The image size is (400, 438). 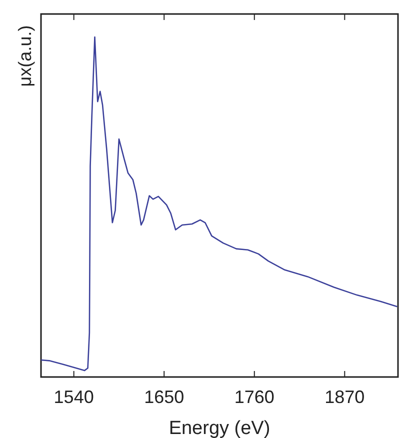 What do you see at coordinates (74, 397) in the screenshot?
I see `x-tick-label: 1540` at bounding box center [74, 397].